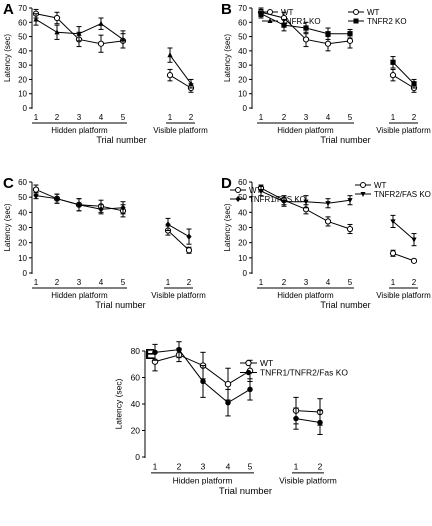 The width and height of the screenshot is (432, 526). I want to click on legend-label: TNFR2 KO, so click(387, 21).